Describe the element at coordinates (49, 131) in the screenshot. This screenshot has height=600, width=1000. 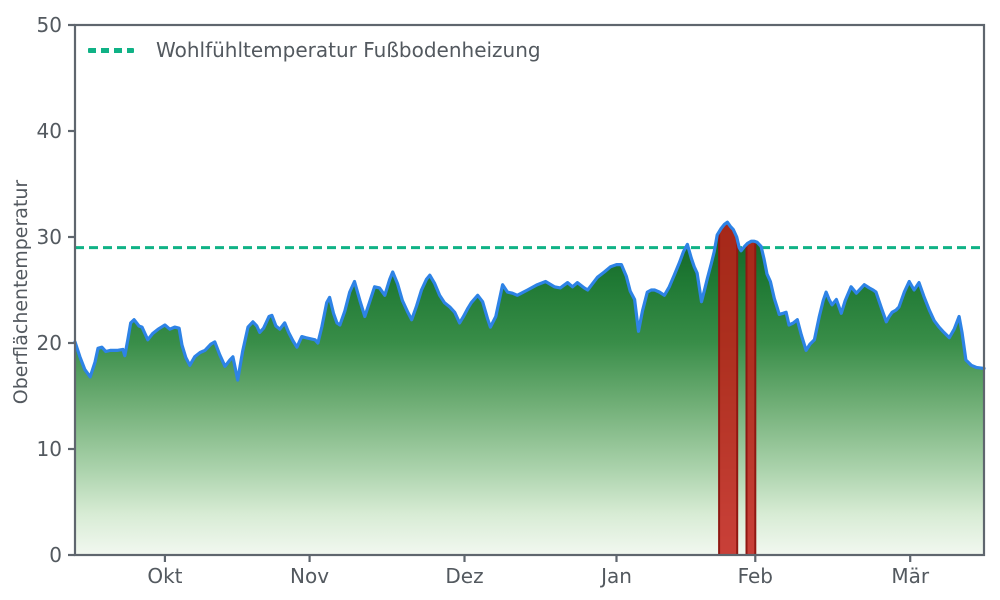
I see `y-tick-label-40: 40` at that location.